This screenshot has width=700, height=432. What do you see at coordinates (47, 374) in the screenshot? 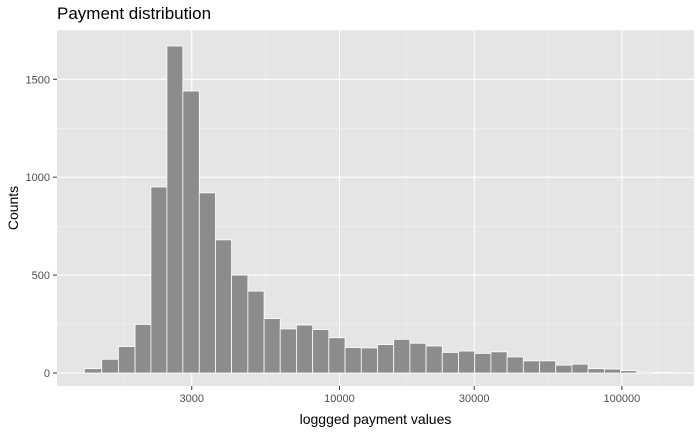
I see `y-tick-label: 0` at bounding box center [47, 374].